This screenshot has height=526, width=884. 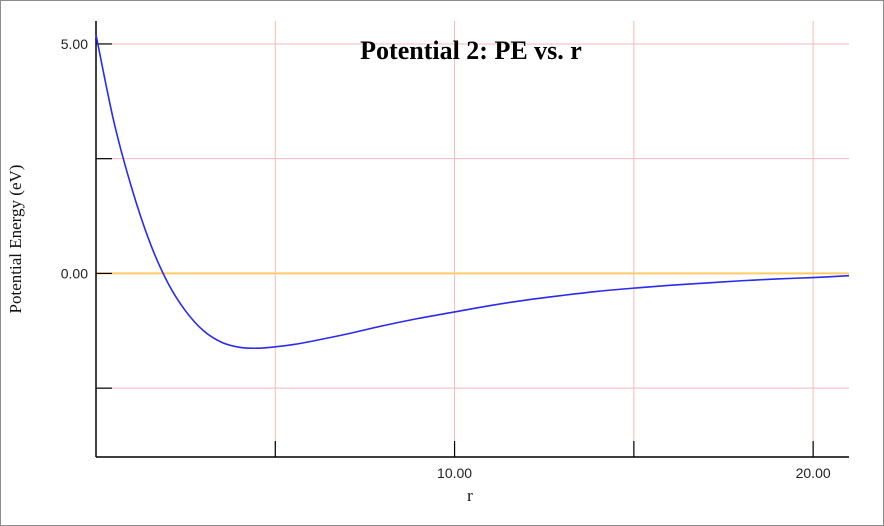 What do you see at coordinates (74, 273) in the screenshot?
I see `y-tick-label: 0.00` at bounding box center [74, 273].